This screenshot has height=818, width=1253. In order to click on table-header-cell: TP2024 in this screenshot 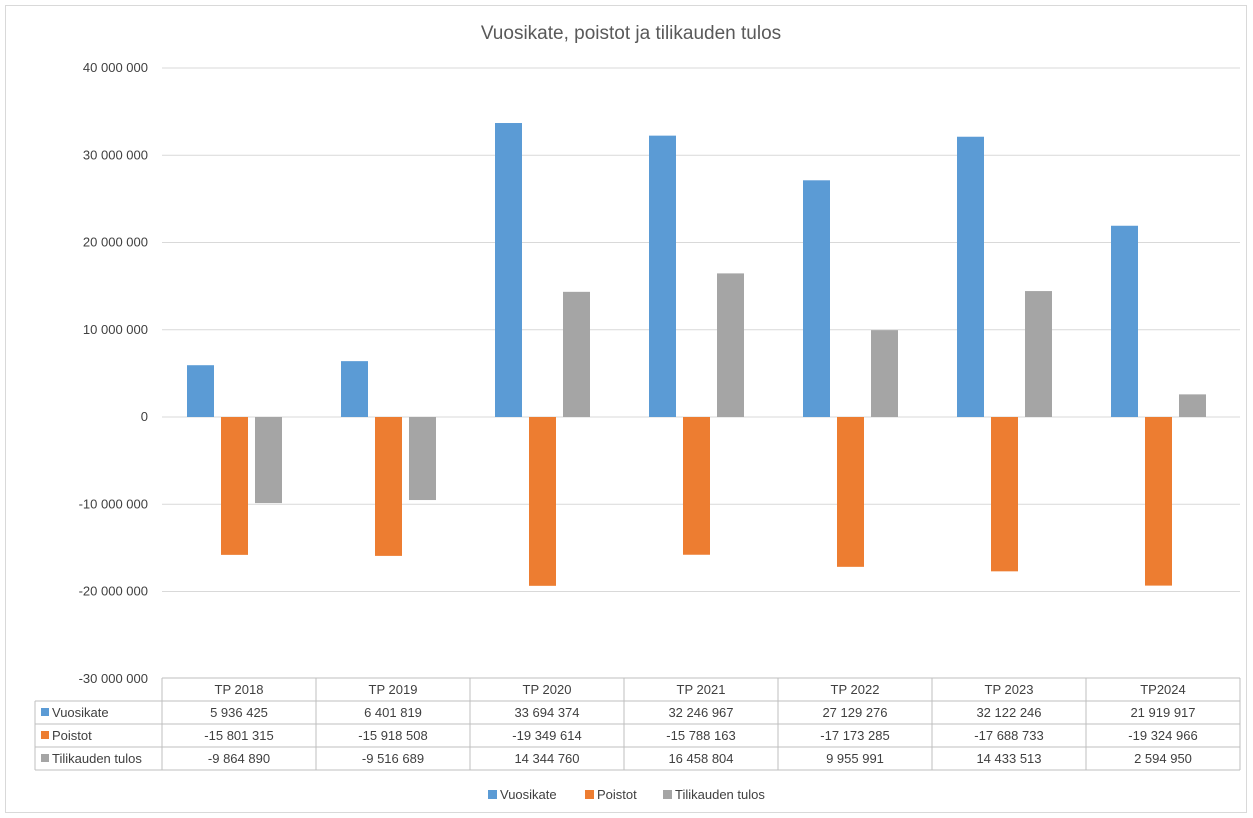, I will do `click(1163, 689)`.